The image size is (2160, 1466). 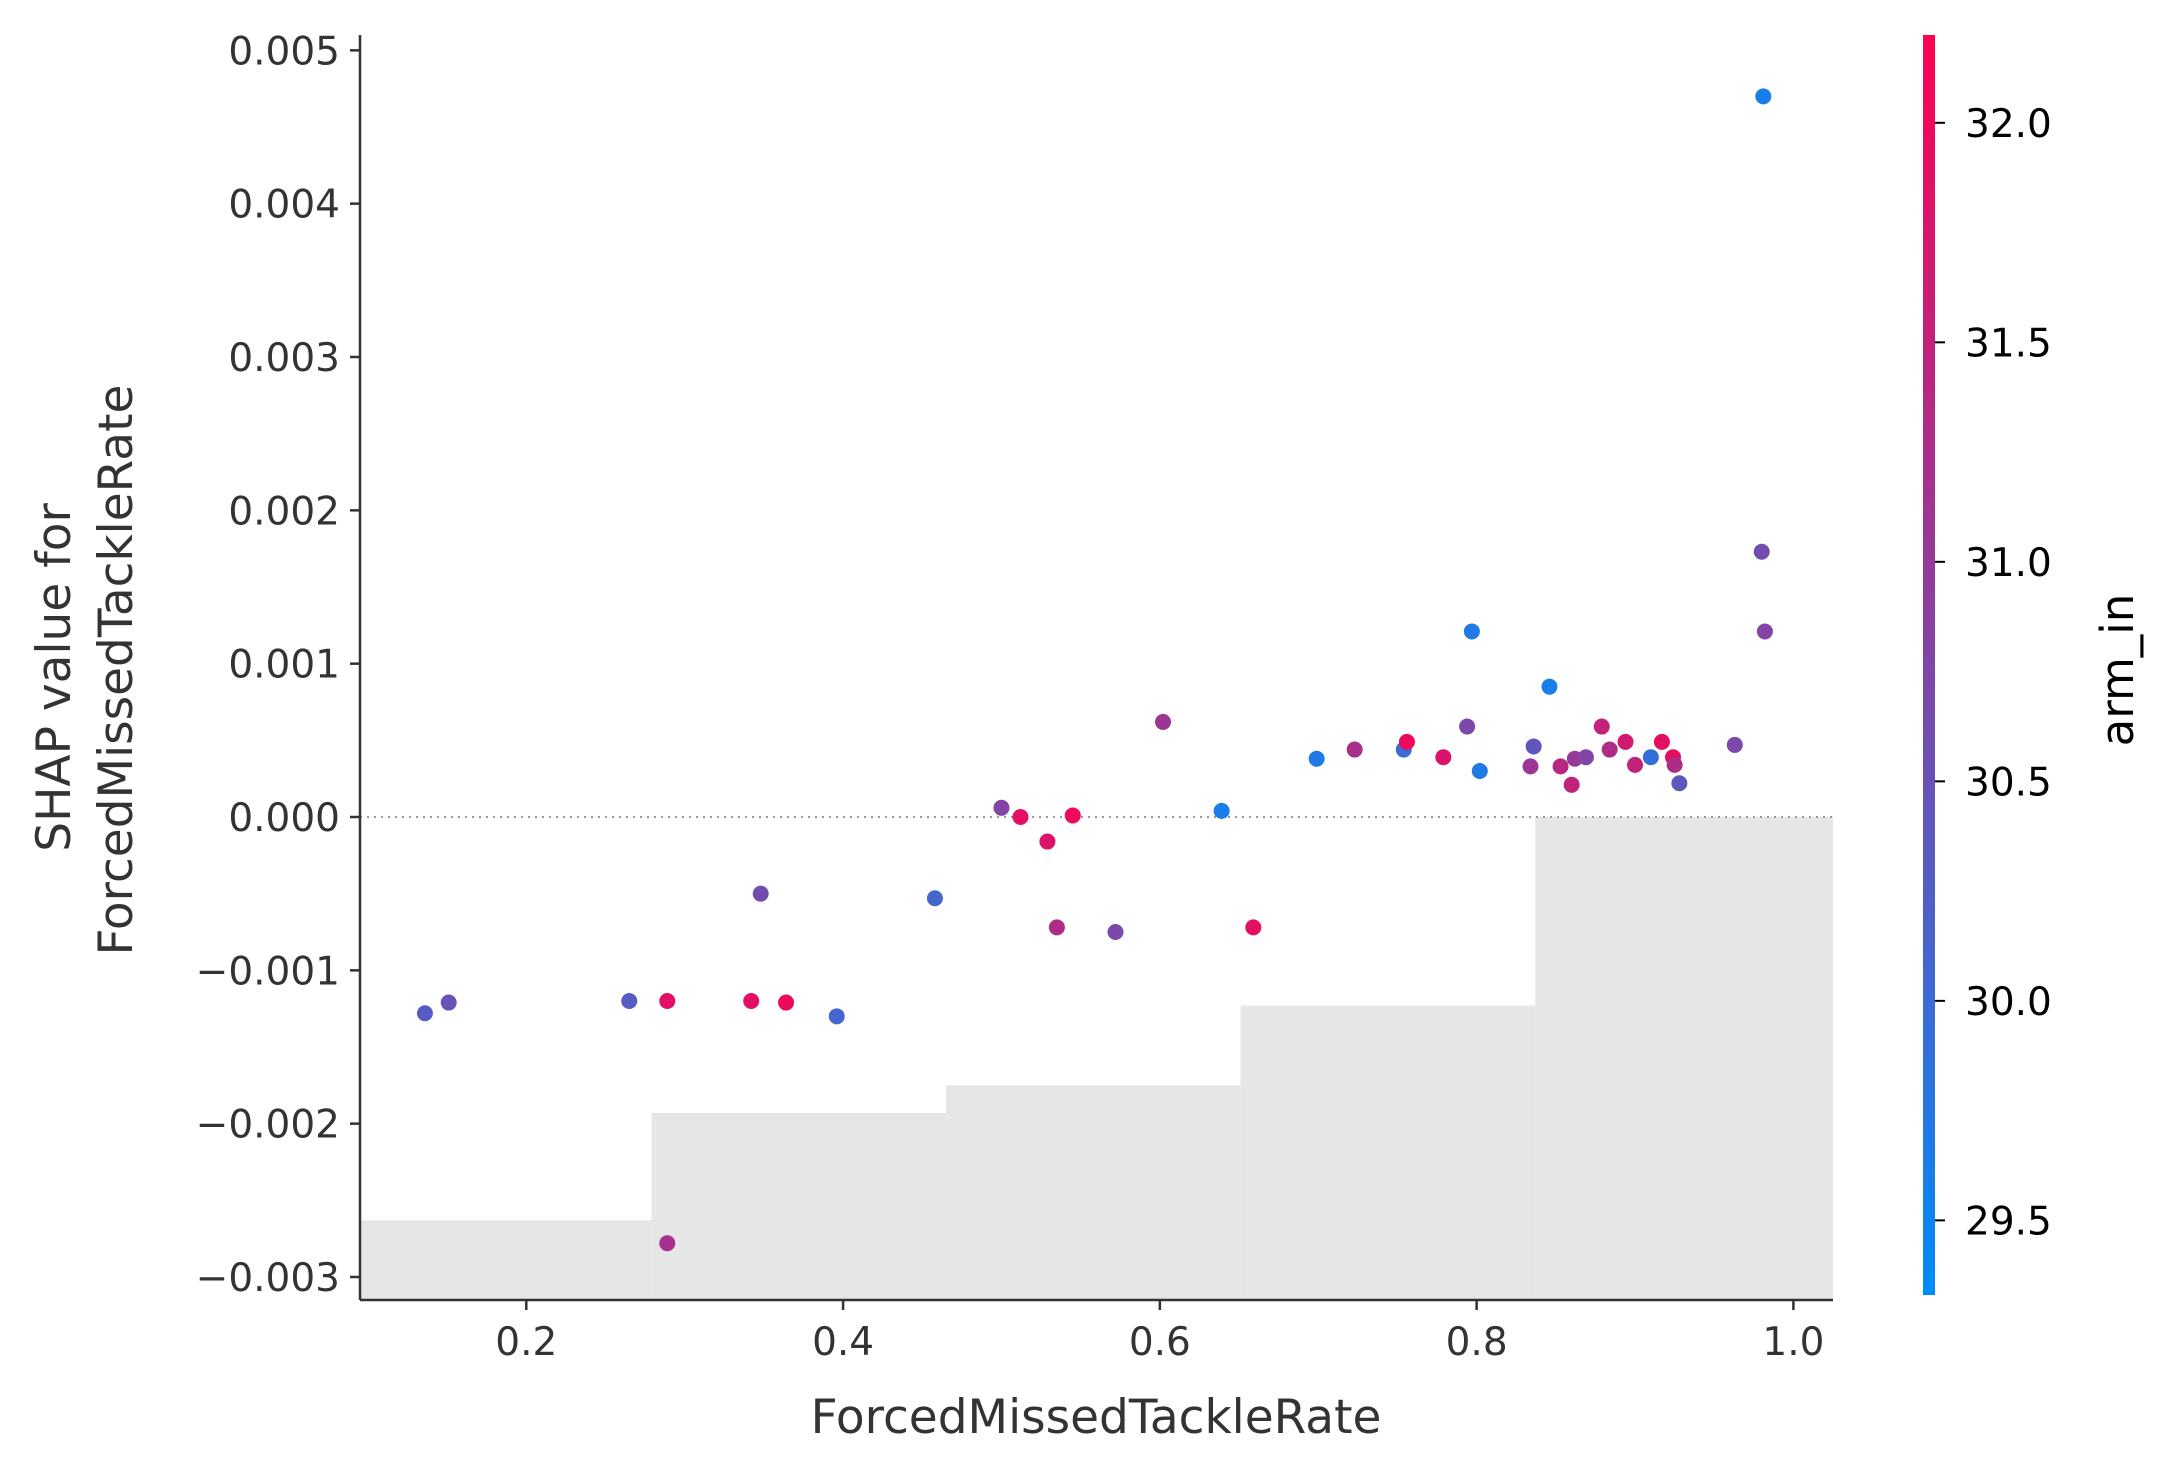 What do you see at coordinates (268, 1278) in the screenshot?
I see `y-tick-label: −0.003` at bounding box center [268, 1278].